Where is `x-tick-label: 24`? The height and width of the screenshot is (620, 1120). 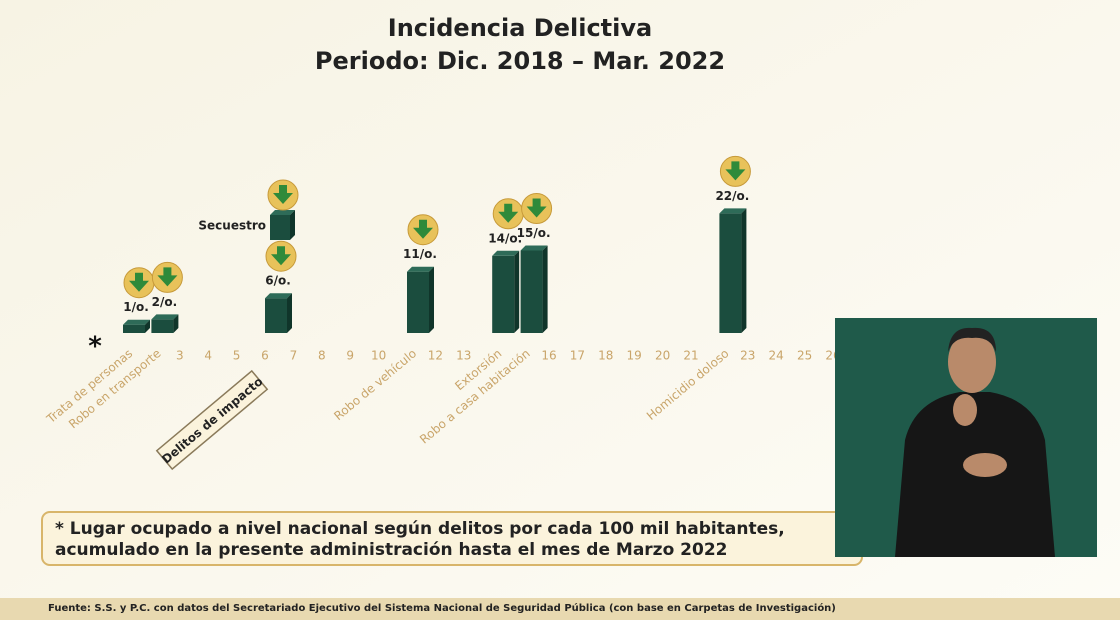
x-tick-label: 24 is located at coordinates (776, 356).